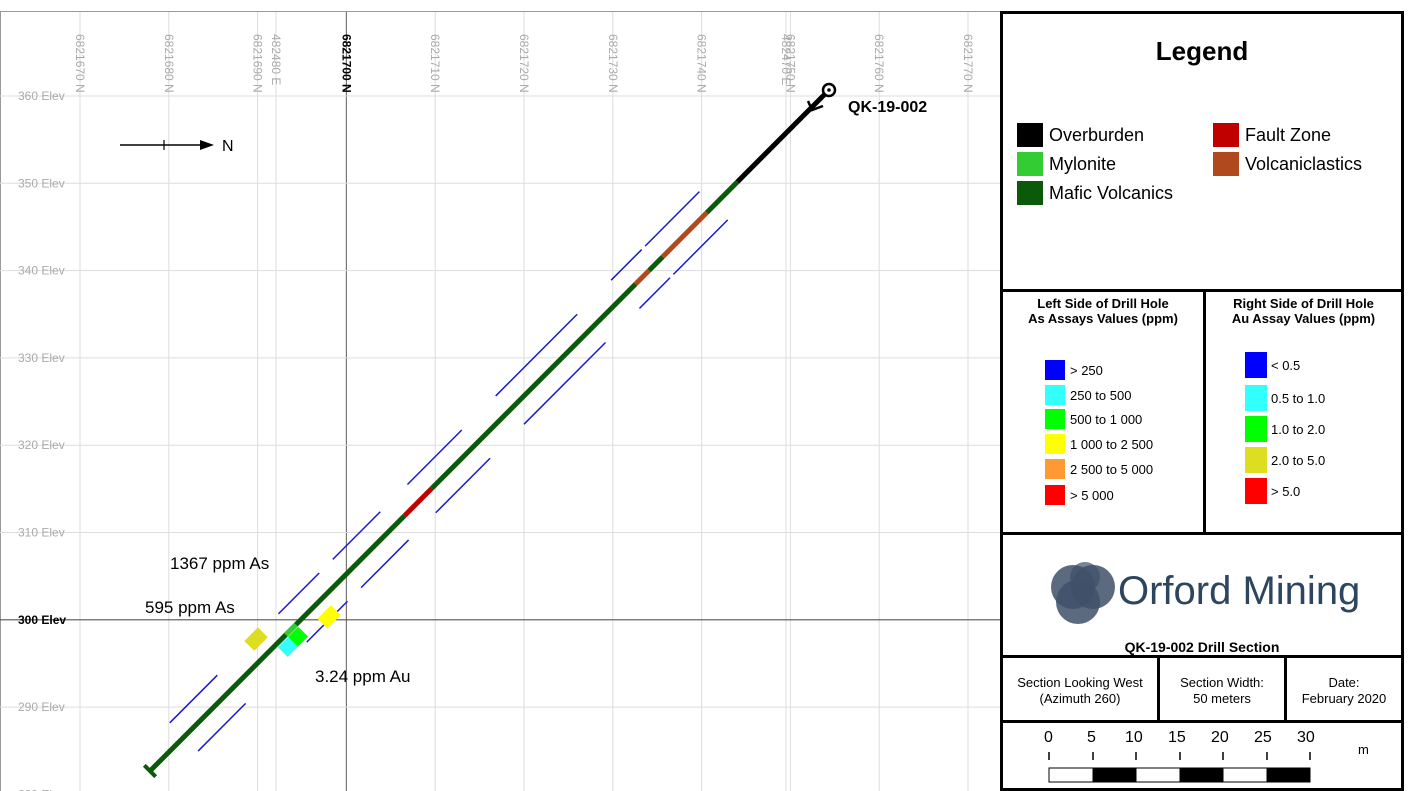 The image size is (1410, 791). I want to click on au-swatch-olive, so click(1256, 460).